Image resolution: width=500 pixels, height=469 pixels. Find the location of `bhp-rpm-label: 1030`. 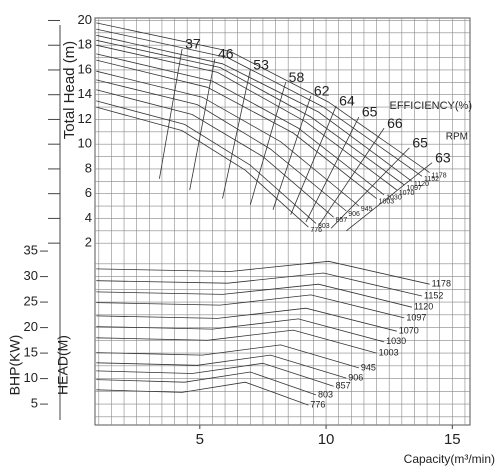

bhp-rpm-label: 1030 is located at coordinates (396, 341).